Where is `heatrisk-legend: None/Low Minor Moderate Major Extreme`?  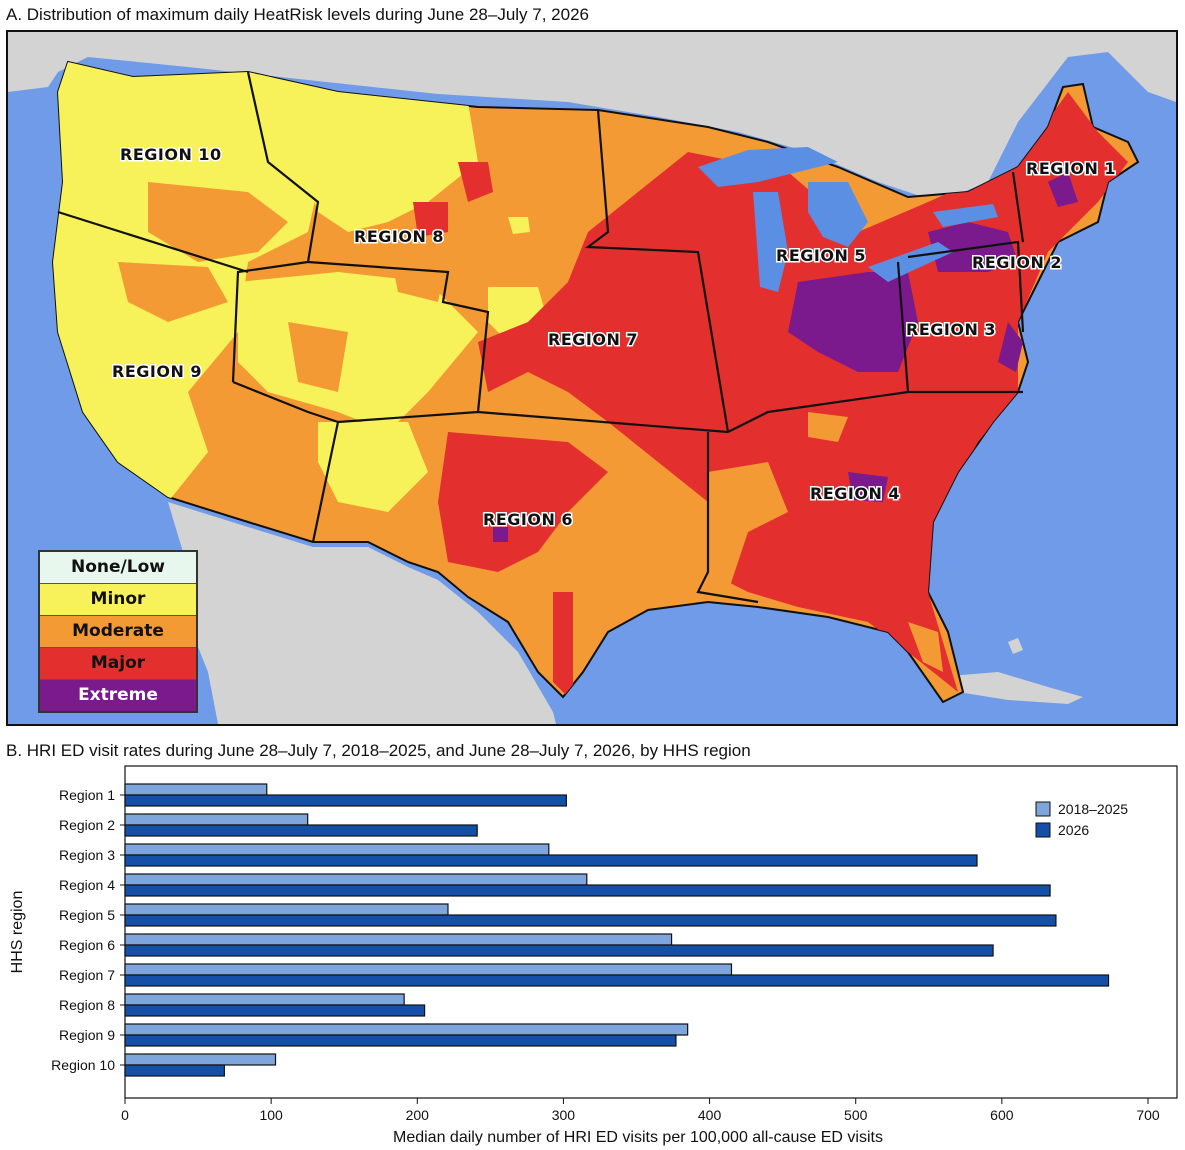 heatrisk-legend: None/Low Minor Moderate Major Extreme is located at coordinates (118, 631).